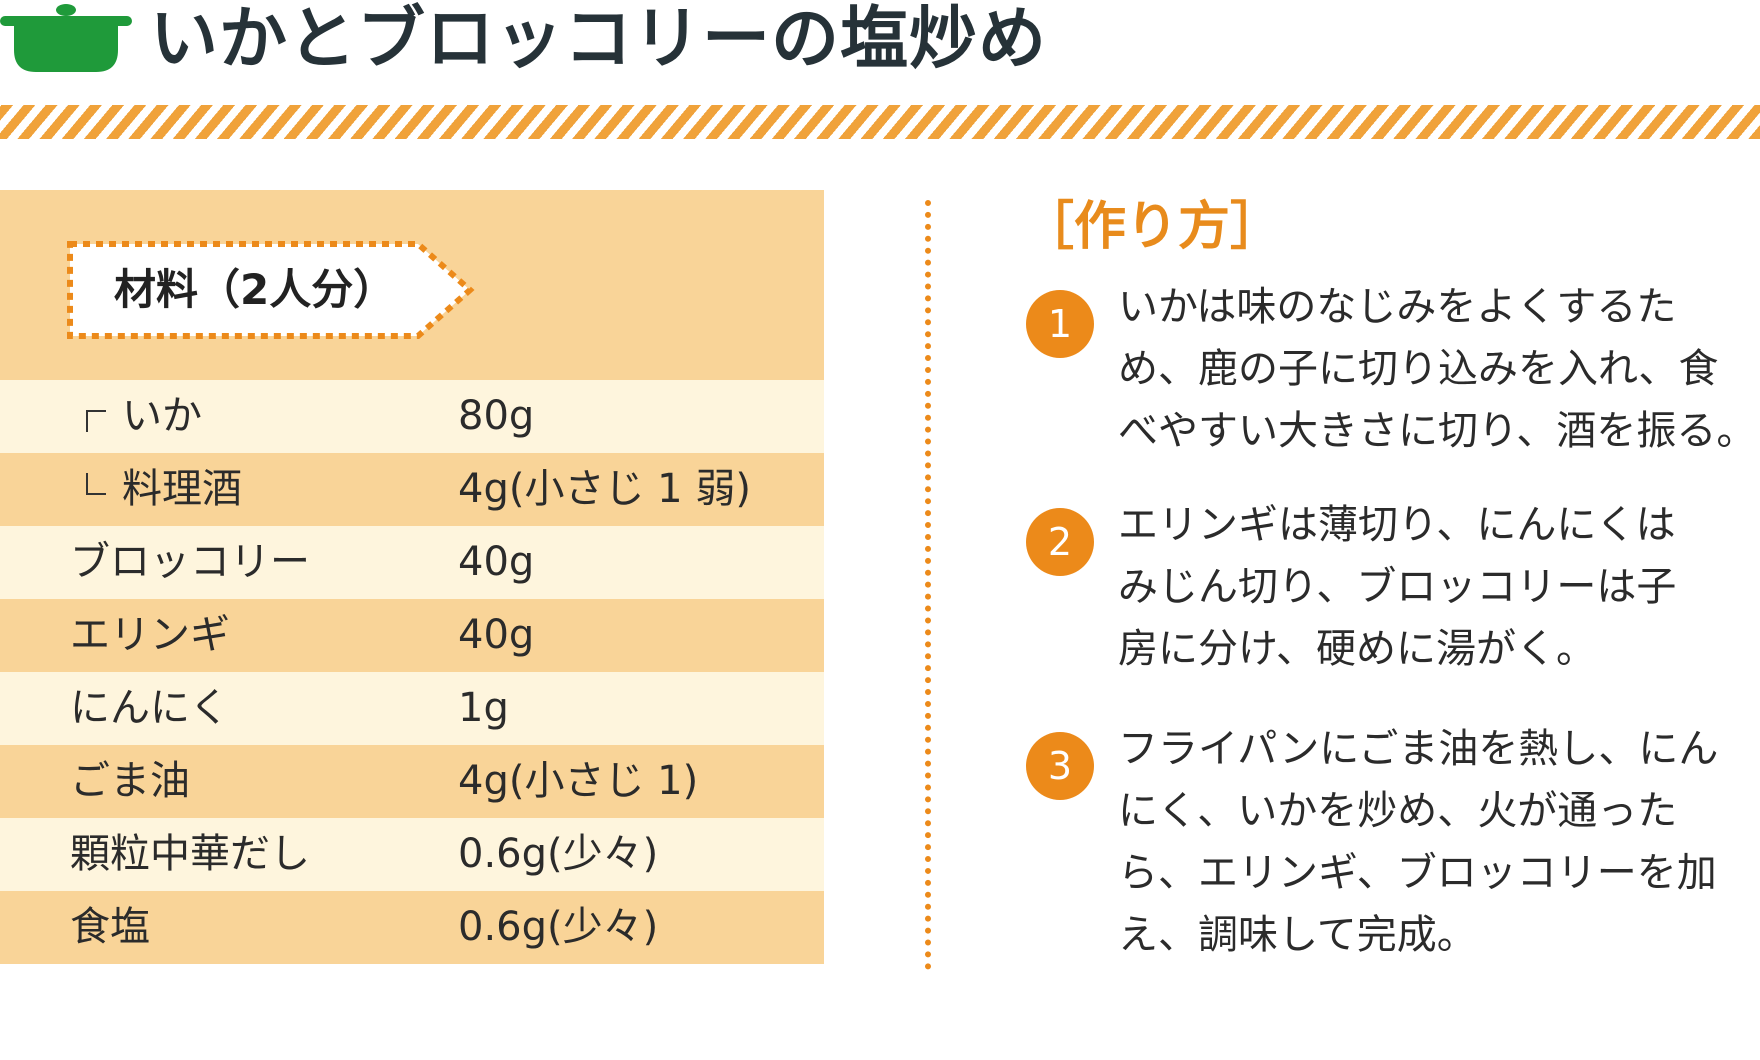  I want to click on bracket-top-icon, so click(96, 421).